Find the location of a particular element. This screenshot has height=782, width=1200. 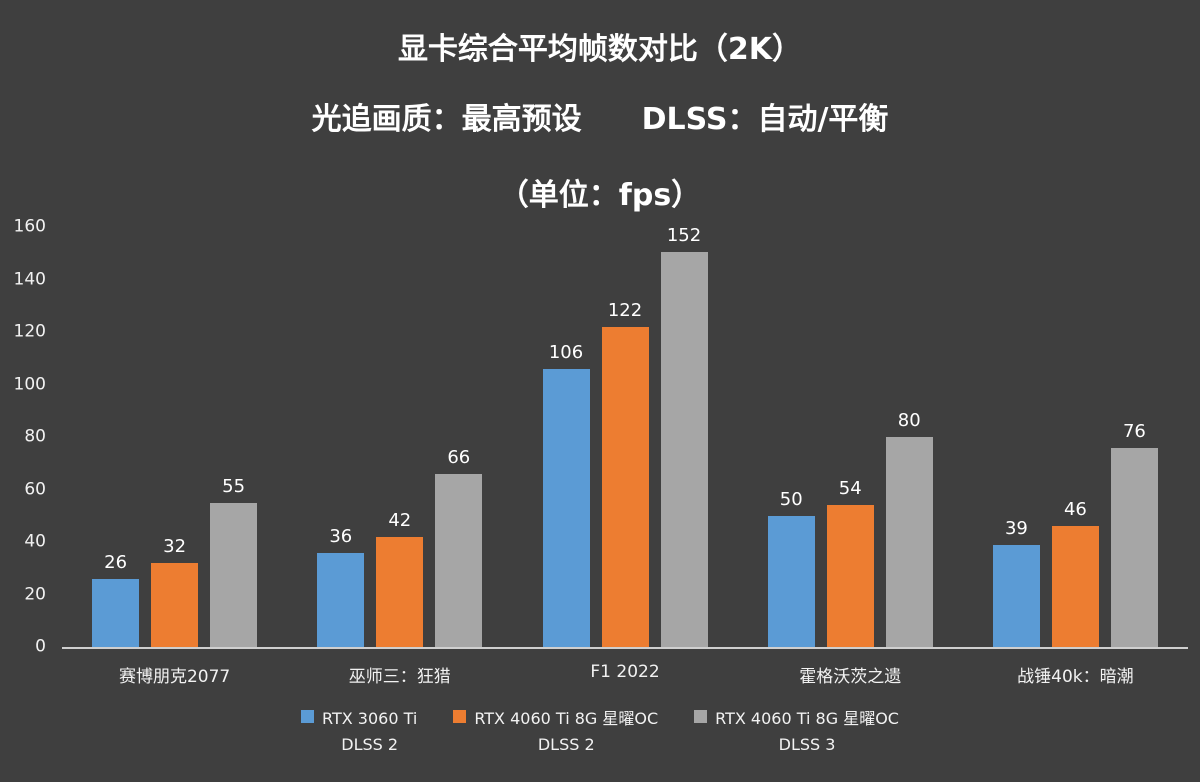

bar-value-label: 46 is located at coordinates (1075, 510).